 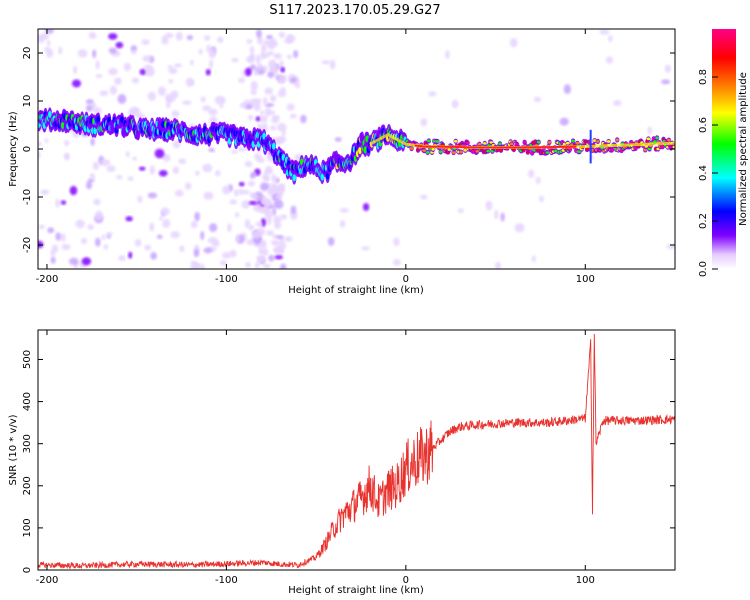 I want to click on y-tick-label: 0, so click(x=27, y=149).